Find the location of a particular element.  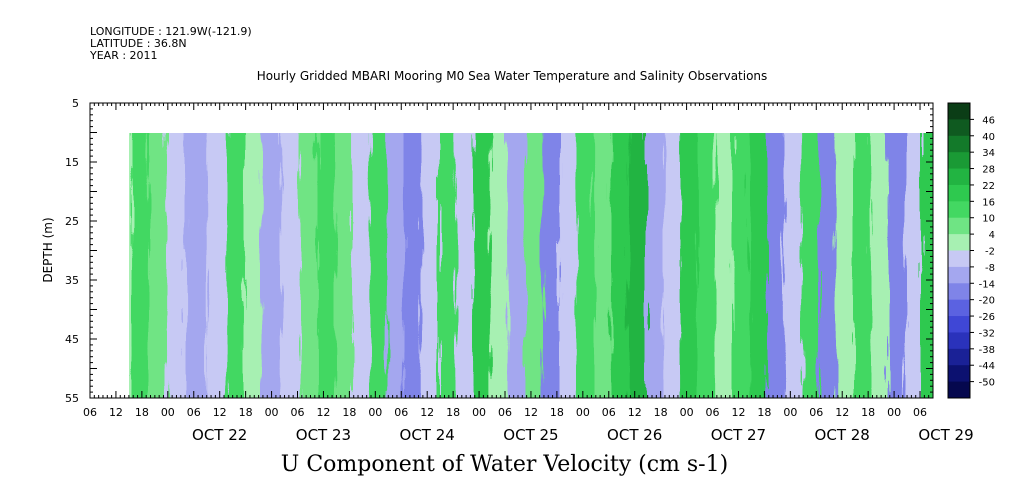

y-tick-label: 25 is located at coordinates (72, 221).